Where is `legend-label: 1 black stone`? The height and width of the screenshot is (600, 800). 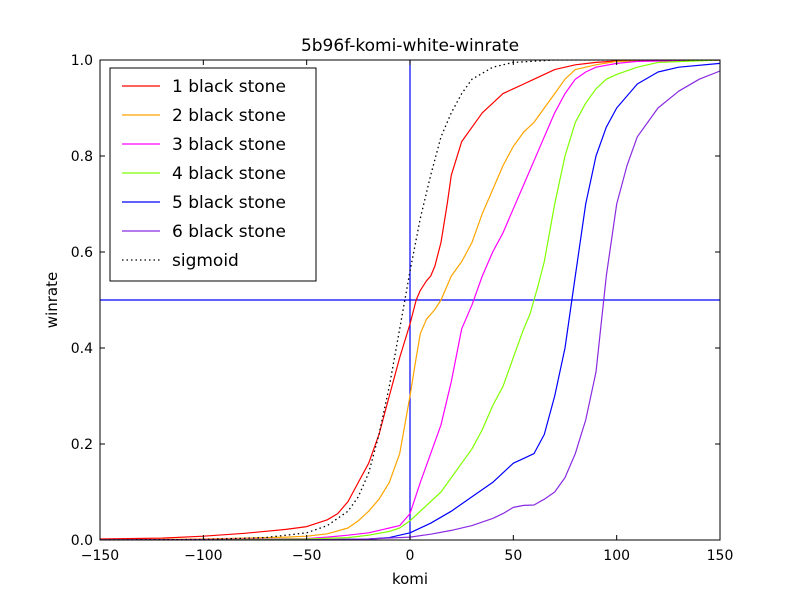 legend-label: 1 black stone is located at coordinates (229, 87).